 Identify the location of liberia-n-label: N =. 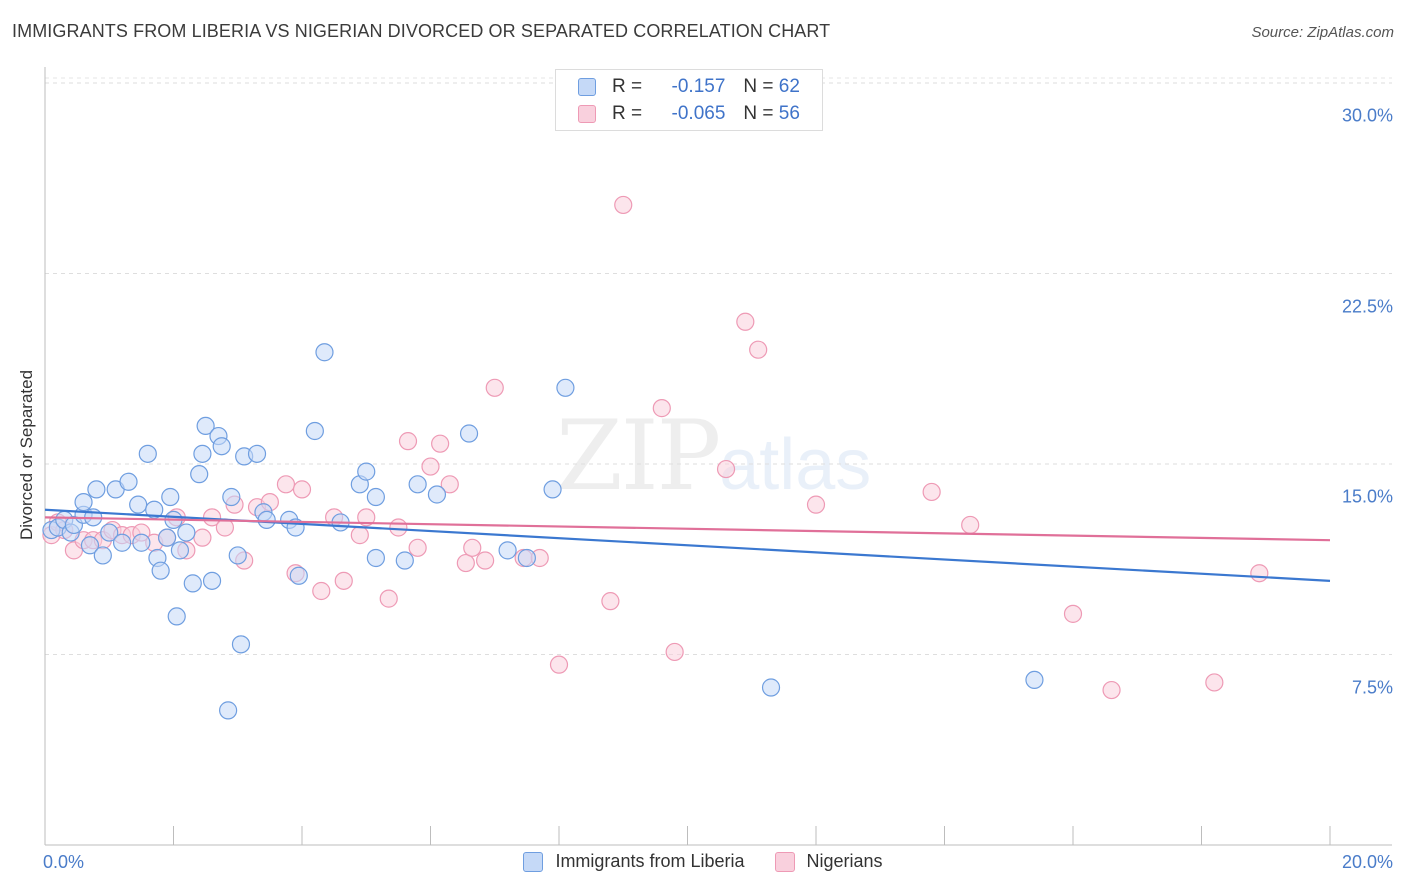
(758, 86).